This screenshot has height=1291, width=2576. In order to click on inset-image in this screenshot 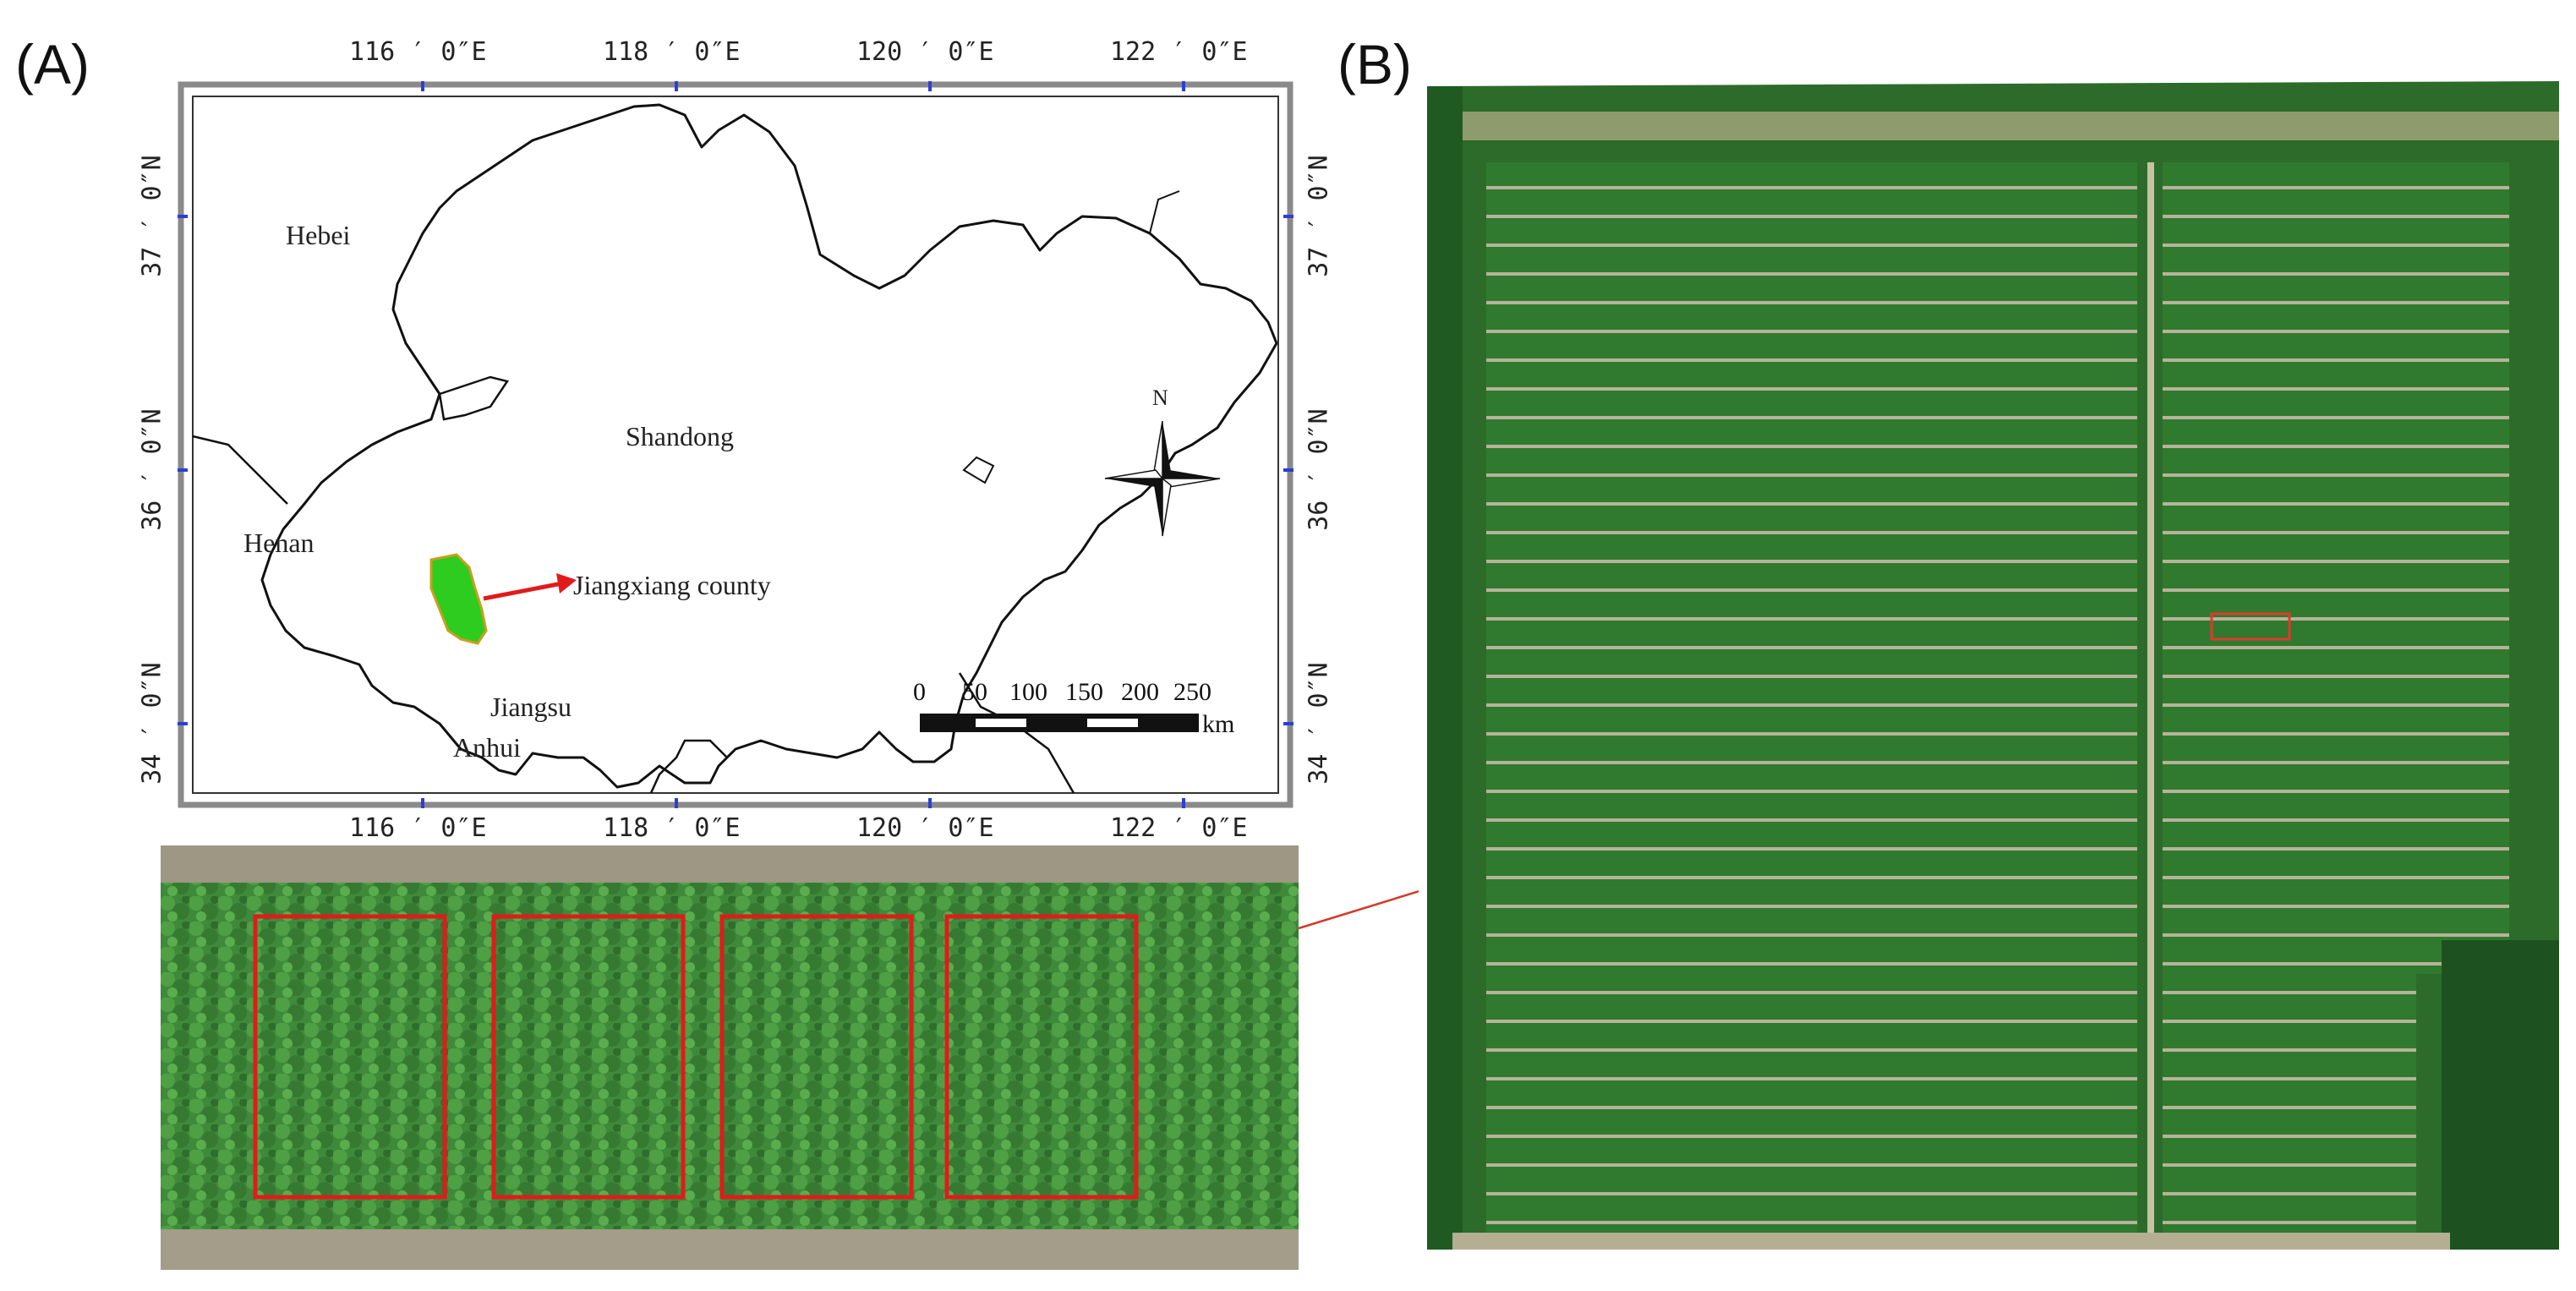, I will do `click(730, 1057)`.